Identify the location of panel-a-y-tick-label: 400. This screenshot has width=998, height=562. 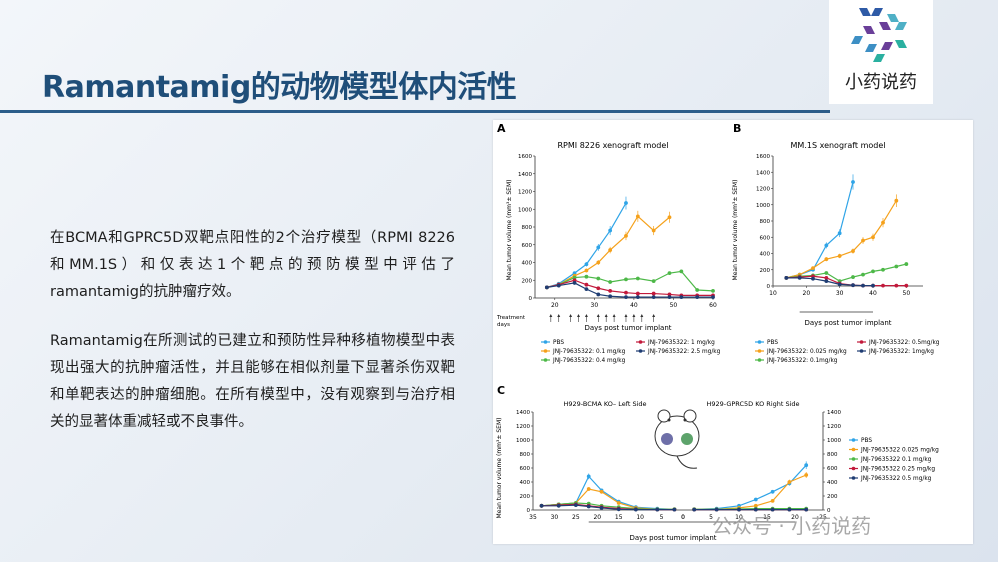
(527, 264).